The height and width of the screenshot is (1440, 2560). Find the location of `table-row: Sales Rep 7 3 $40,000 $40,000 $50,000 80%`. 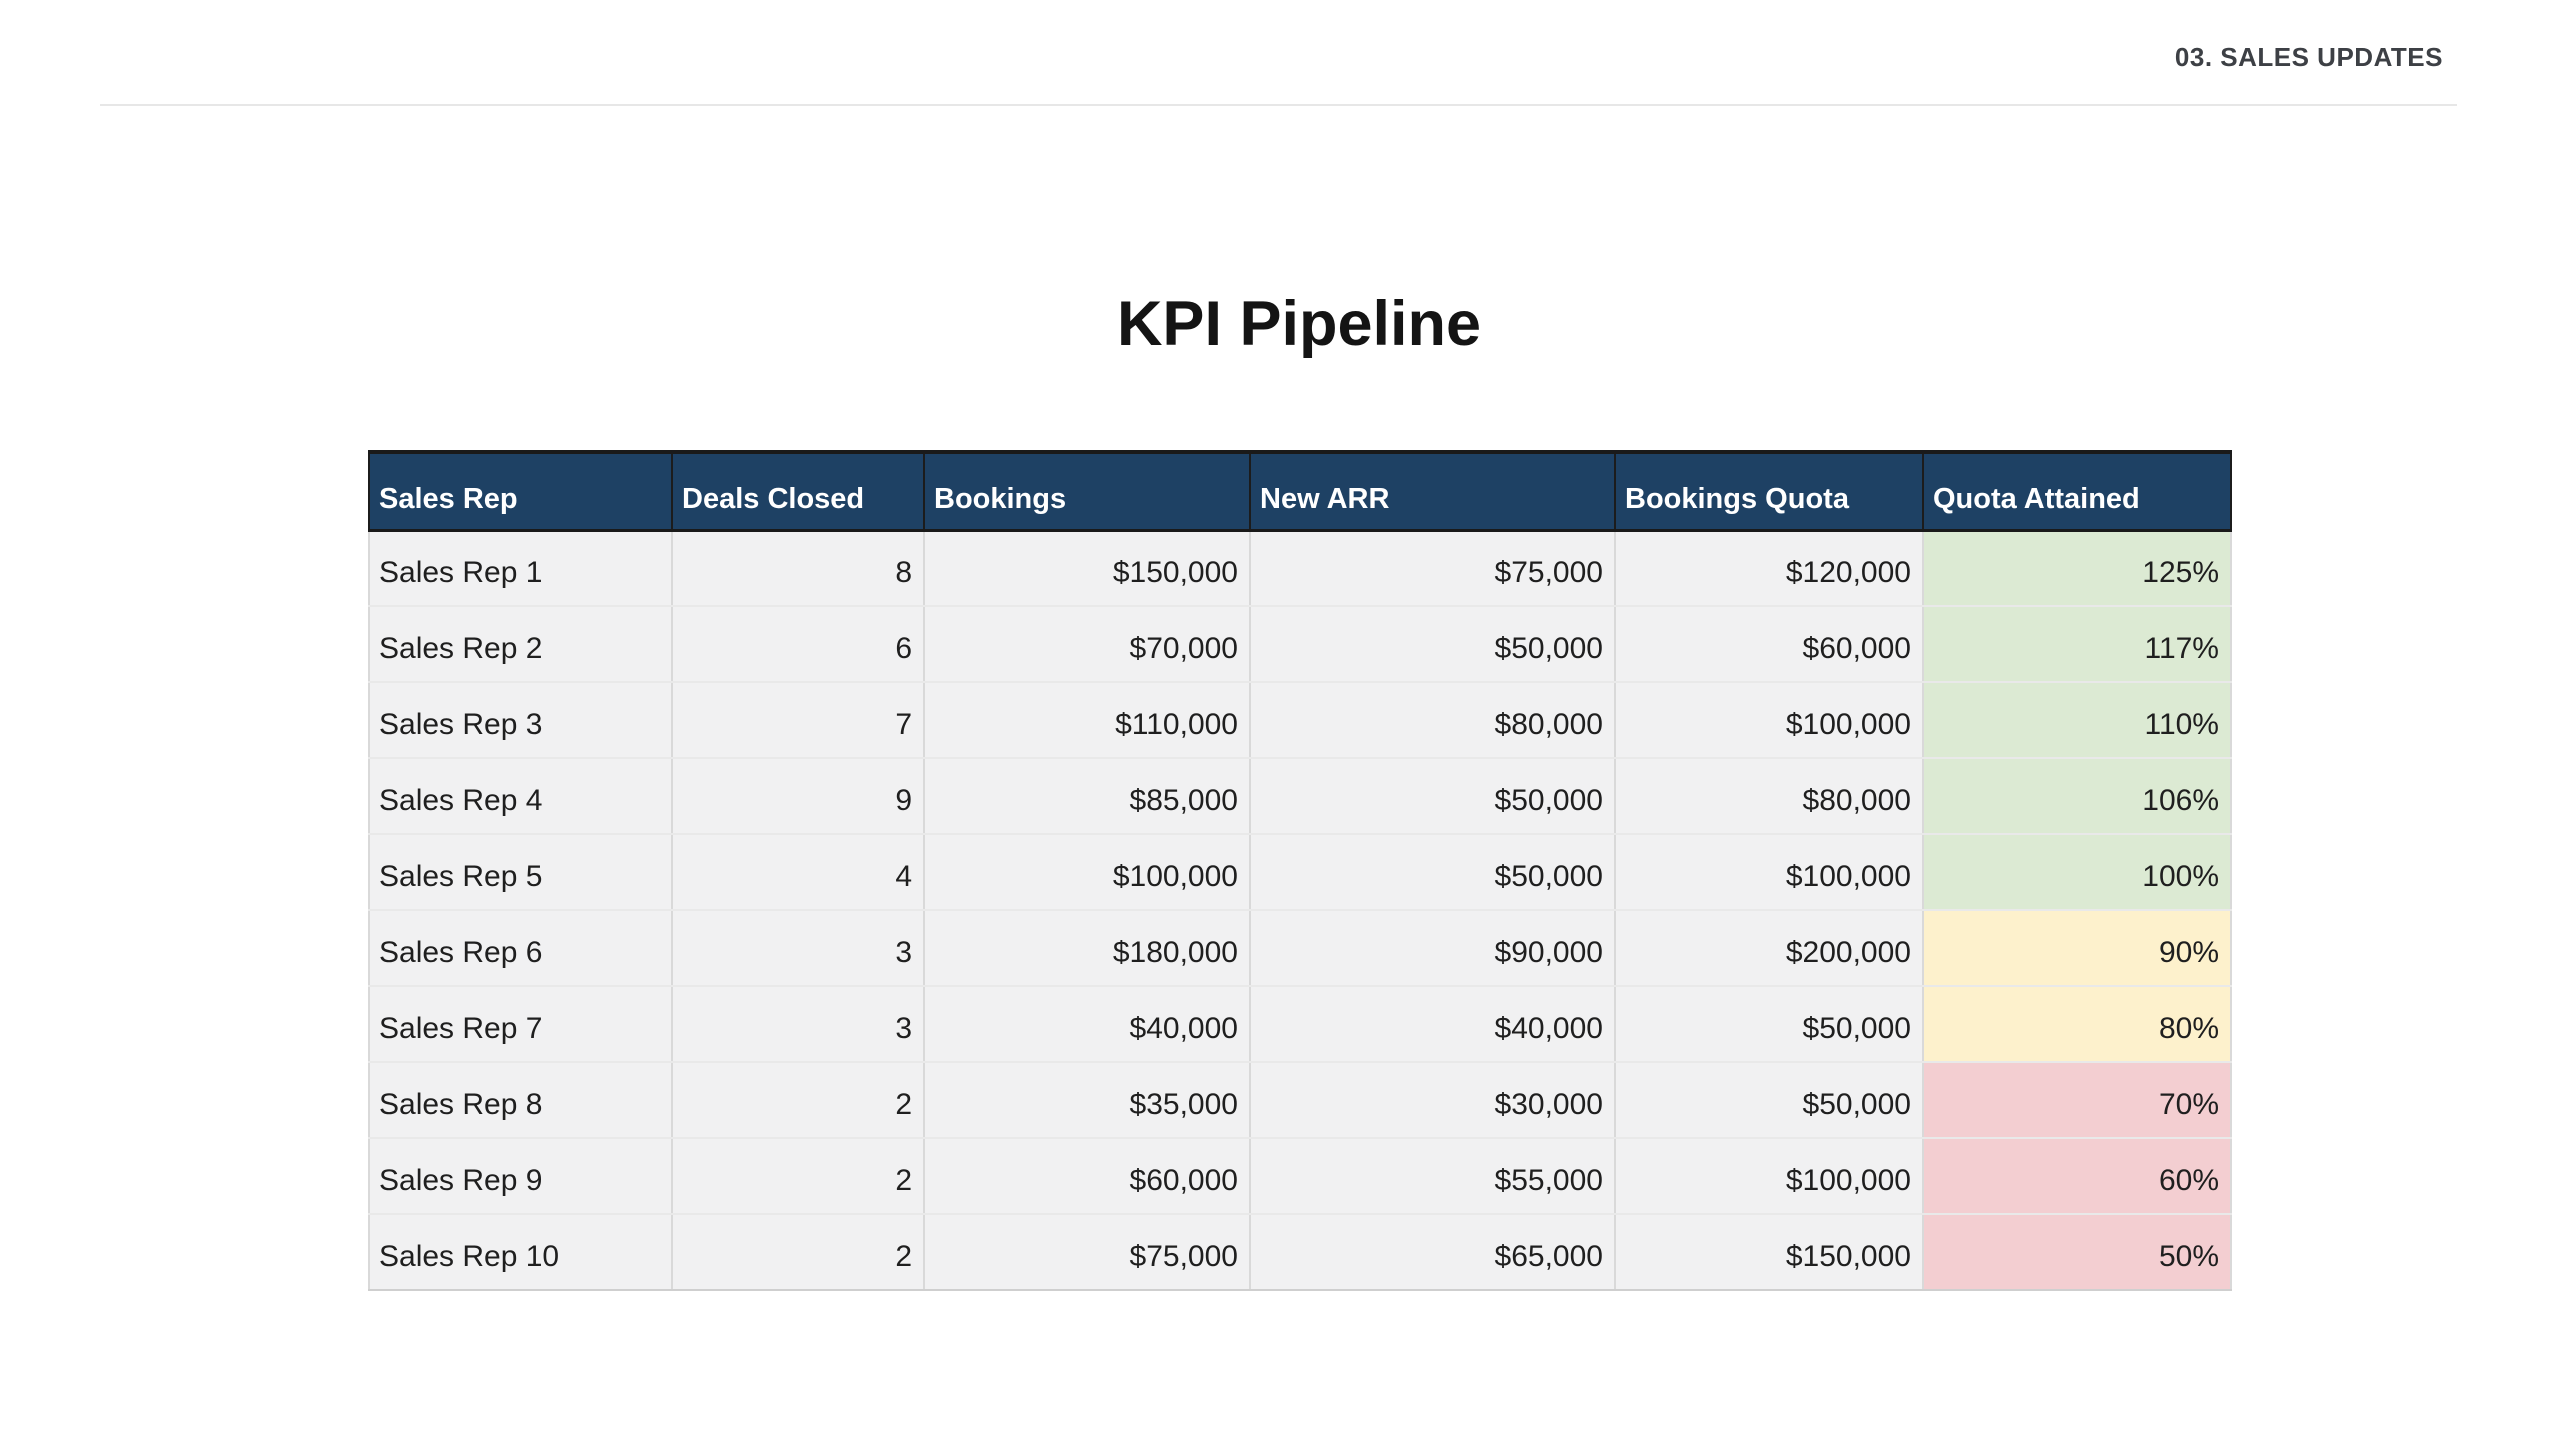

table-row: Sales Rep 7 3 $40,000 $40,000 $50,000 80% is located at coordinates (1300, 1024).